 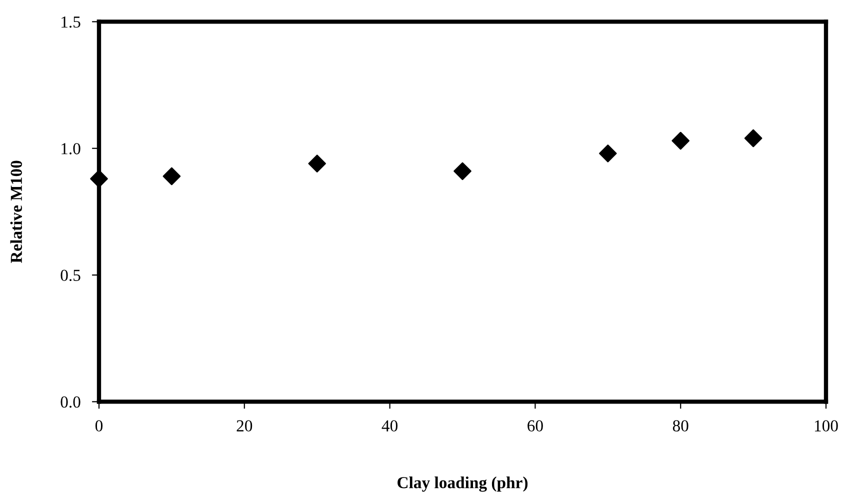 I want to click on y-tick-label: 1.0, so click(x=71, y=148).